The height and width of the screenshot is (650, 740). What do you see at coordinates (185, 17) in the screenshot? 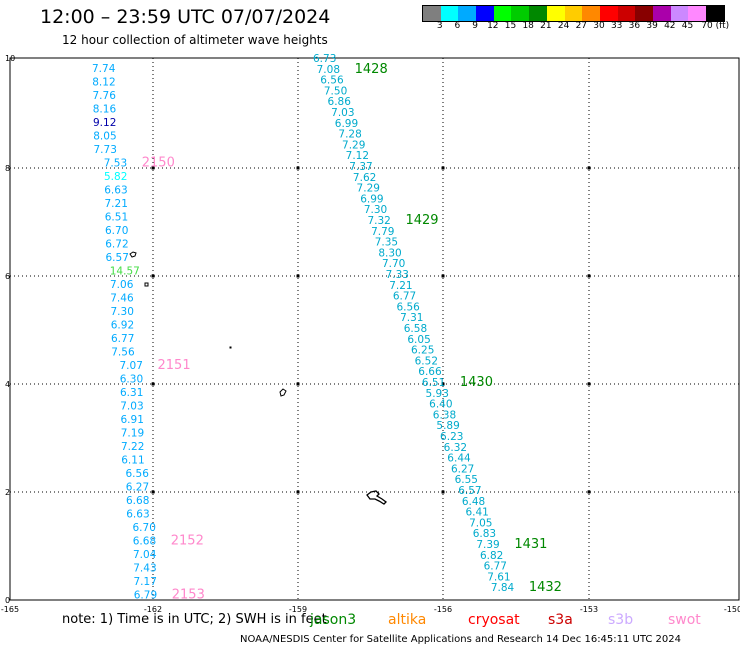
I see `map-title: 12:00 – 23:59 UTC 07/07/2024` at bounding box center [185, 17].